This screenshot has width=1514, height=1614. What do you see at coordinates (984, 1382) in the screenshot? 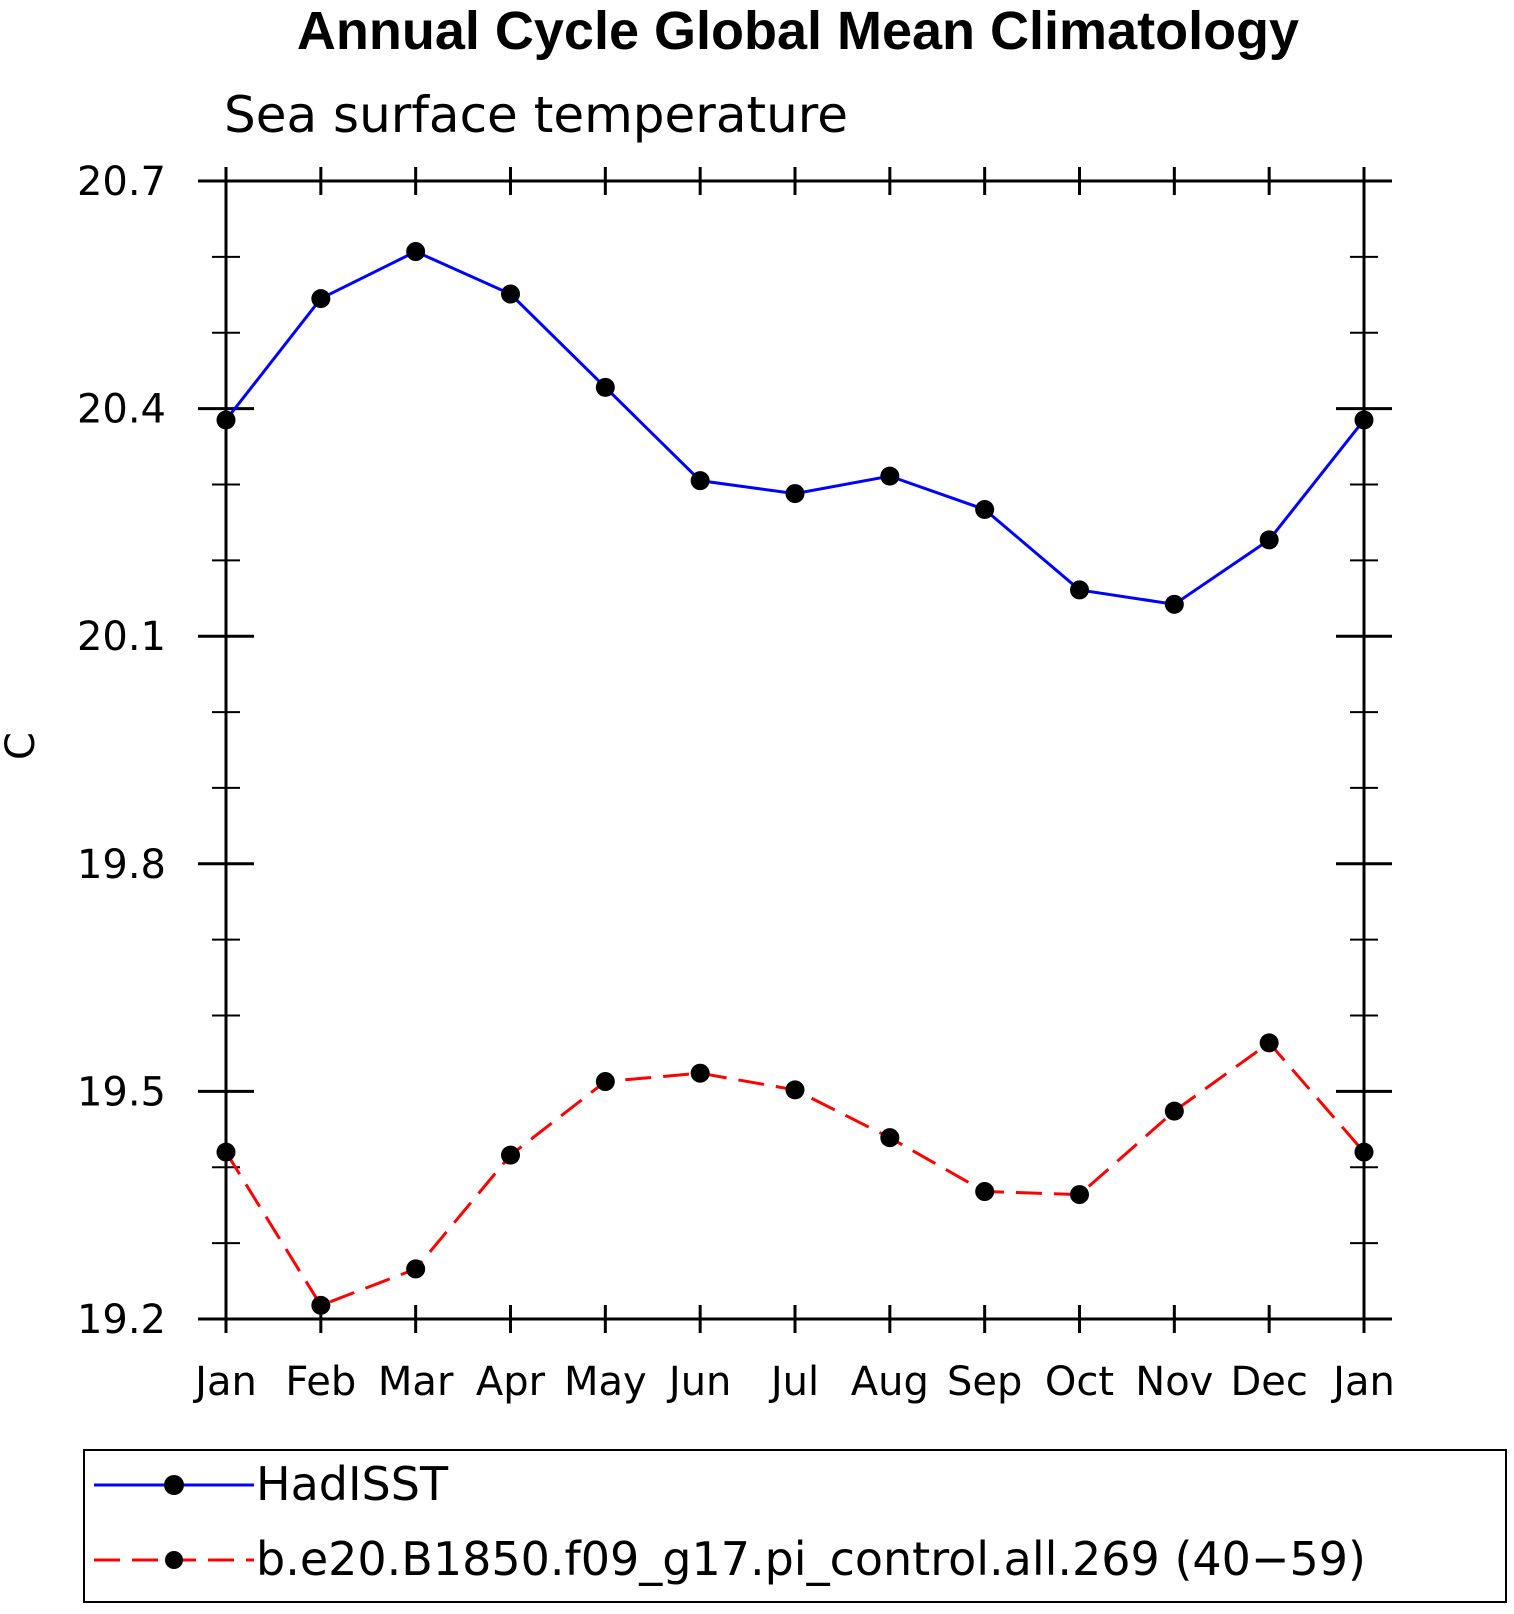
I see `x-tick-label: Sep` at bounding box center [984, 1382].